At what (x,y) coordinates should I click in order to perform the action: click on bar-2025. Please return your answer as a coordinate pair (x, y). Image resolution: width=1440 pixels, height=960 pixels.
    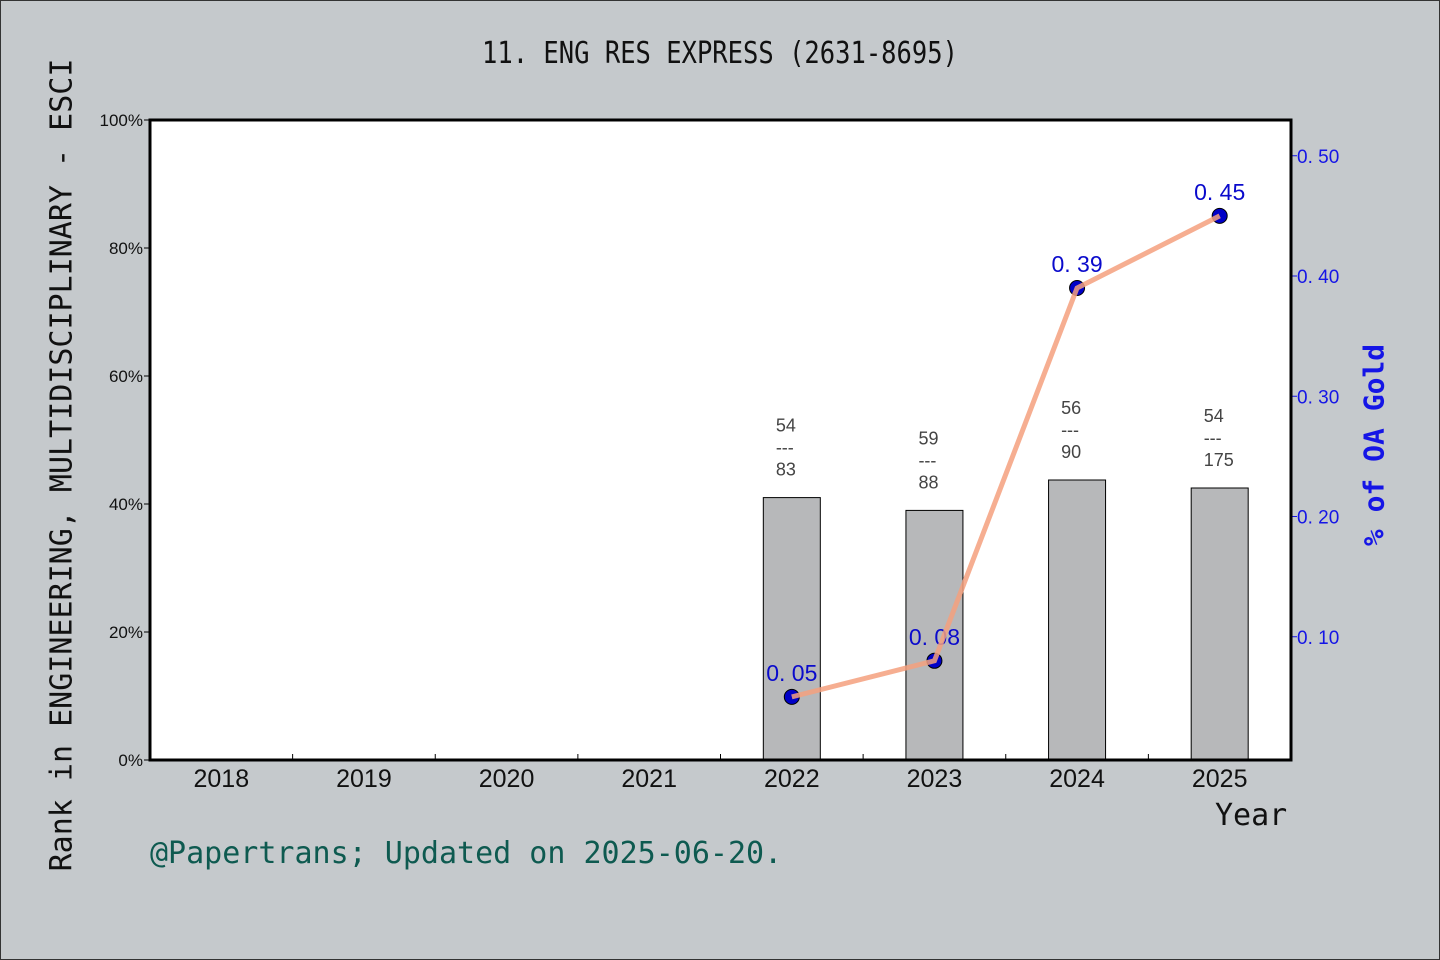
    Looking at the image, I should click on (1219, 624).